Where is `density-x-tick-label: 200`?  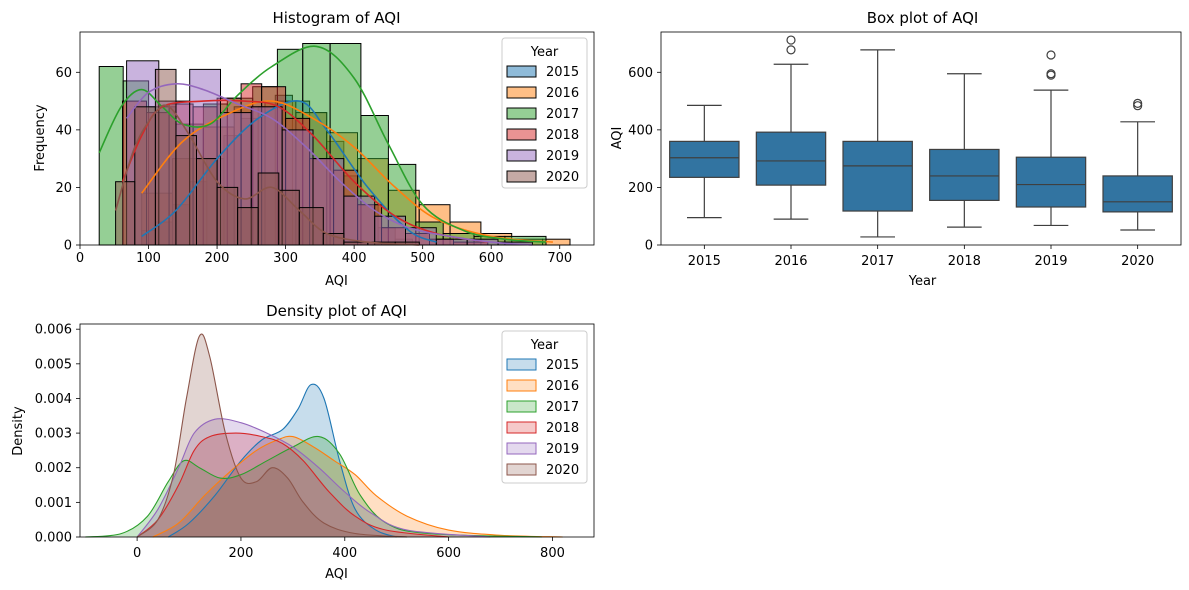 density-x-tick-label: 200 is located at coordinates (241, 553).